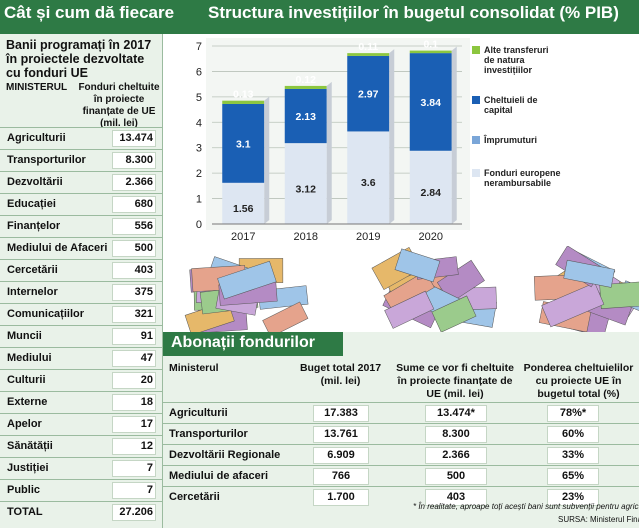 The height and width of the screenshot is (528, 639). I want to click on ministry-row: Comunicațiilor 321, so click(81, 314).